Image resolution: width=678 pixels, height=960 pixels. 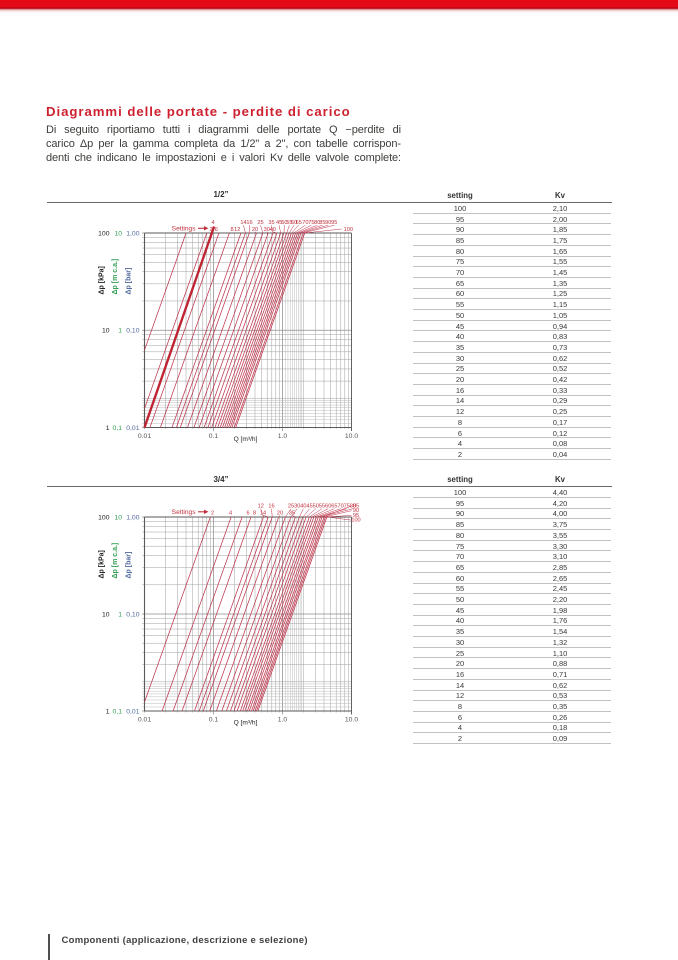 What do you see at coordinates (271, 223) in the screenshot?
I see `svg-text: 35` at bounding box center [271, 223].